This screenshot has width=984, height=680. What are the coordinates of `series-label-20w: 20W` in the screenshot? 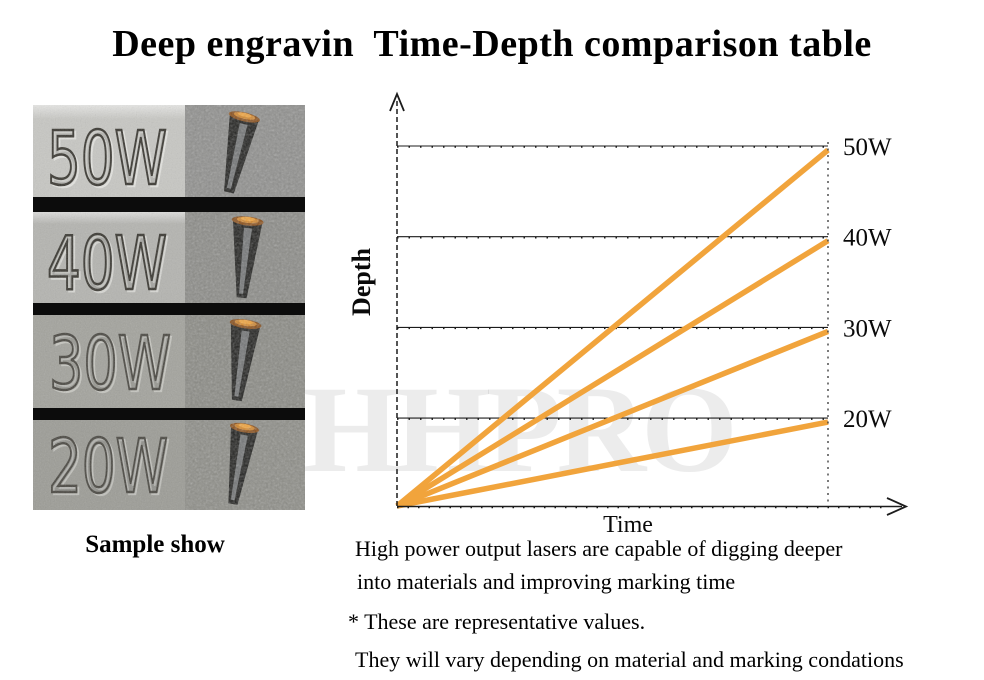 It's located at (867, 419).